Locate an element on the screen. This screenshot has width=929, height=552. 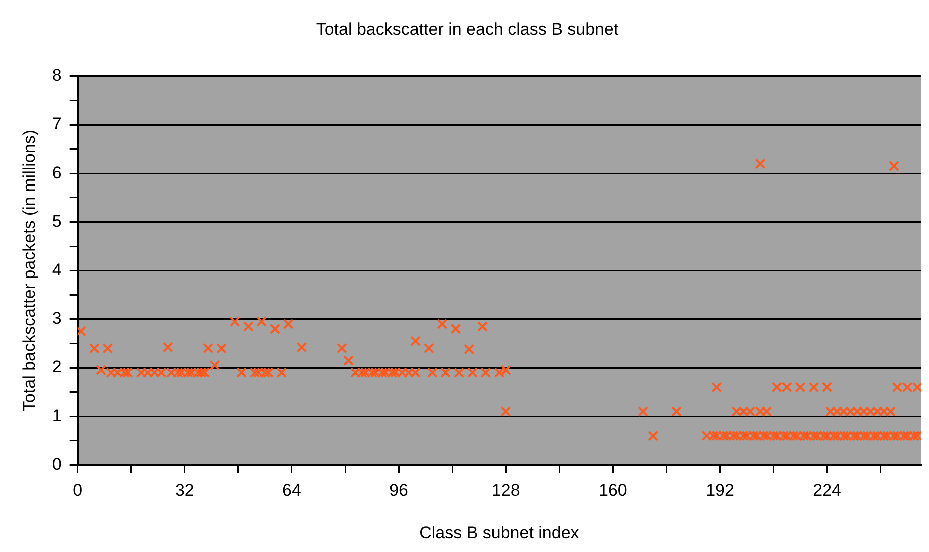
y-tick-label: 2 is located at coordinates (57, 367).